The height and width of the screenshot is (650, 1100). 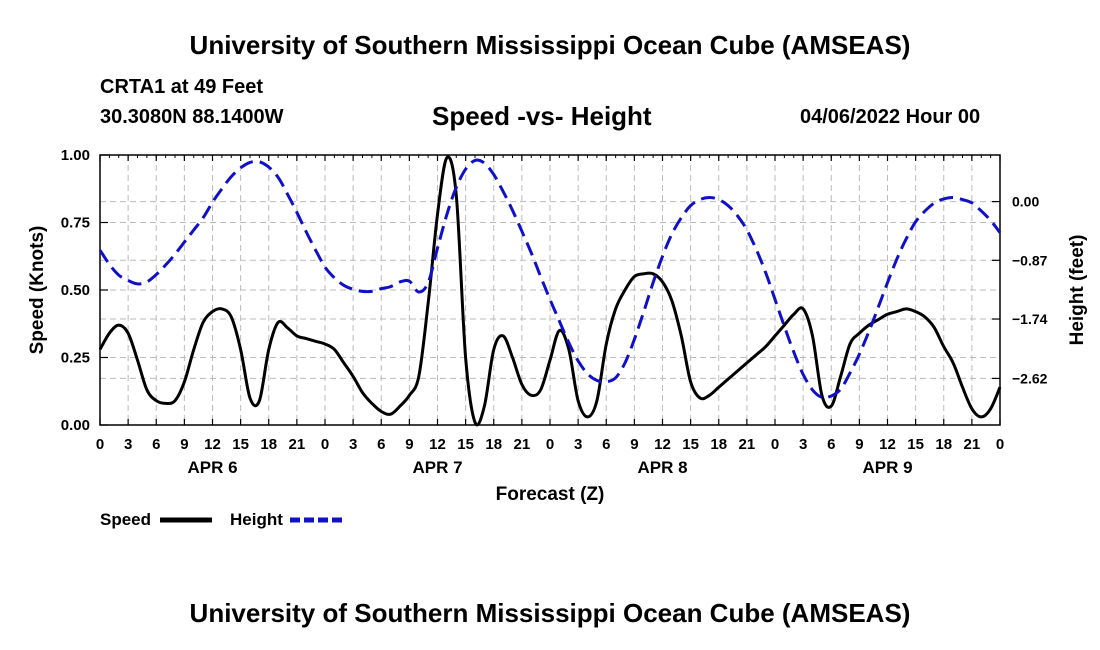 I want to click on day-label: APR 9, so click(x=887, y=467).